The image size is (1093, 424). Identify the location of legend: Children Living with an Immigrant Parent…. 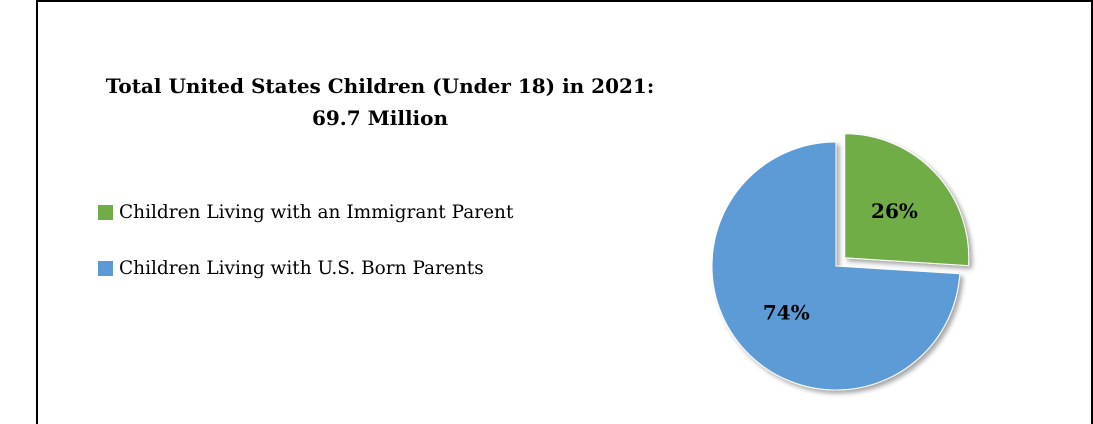
(305, 254).